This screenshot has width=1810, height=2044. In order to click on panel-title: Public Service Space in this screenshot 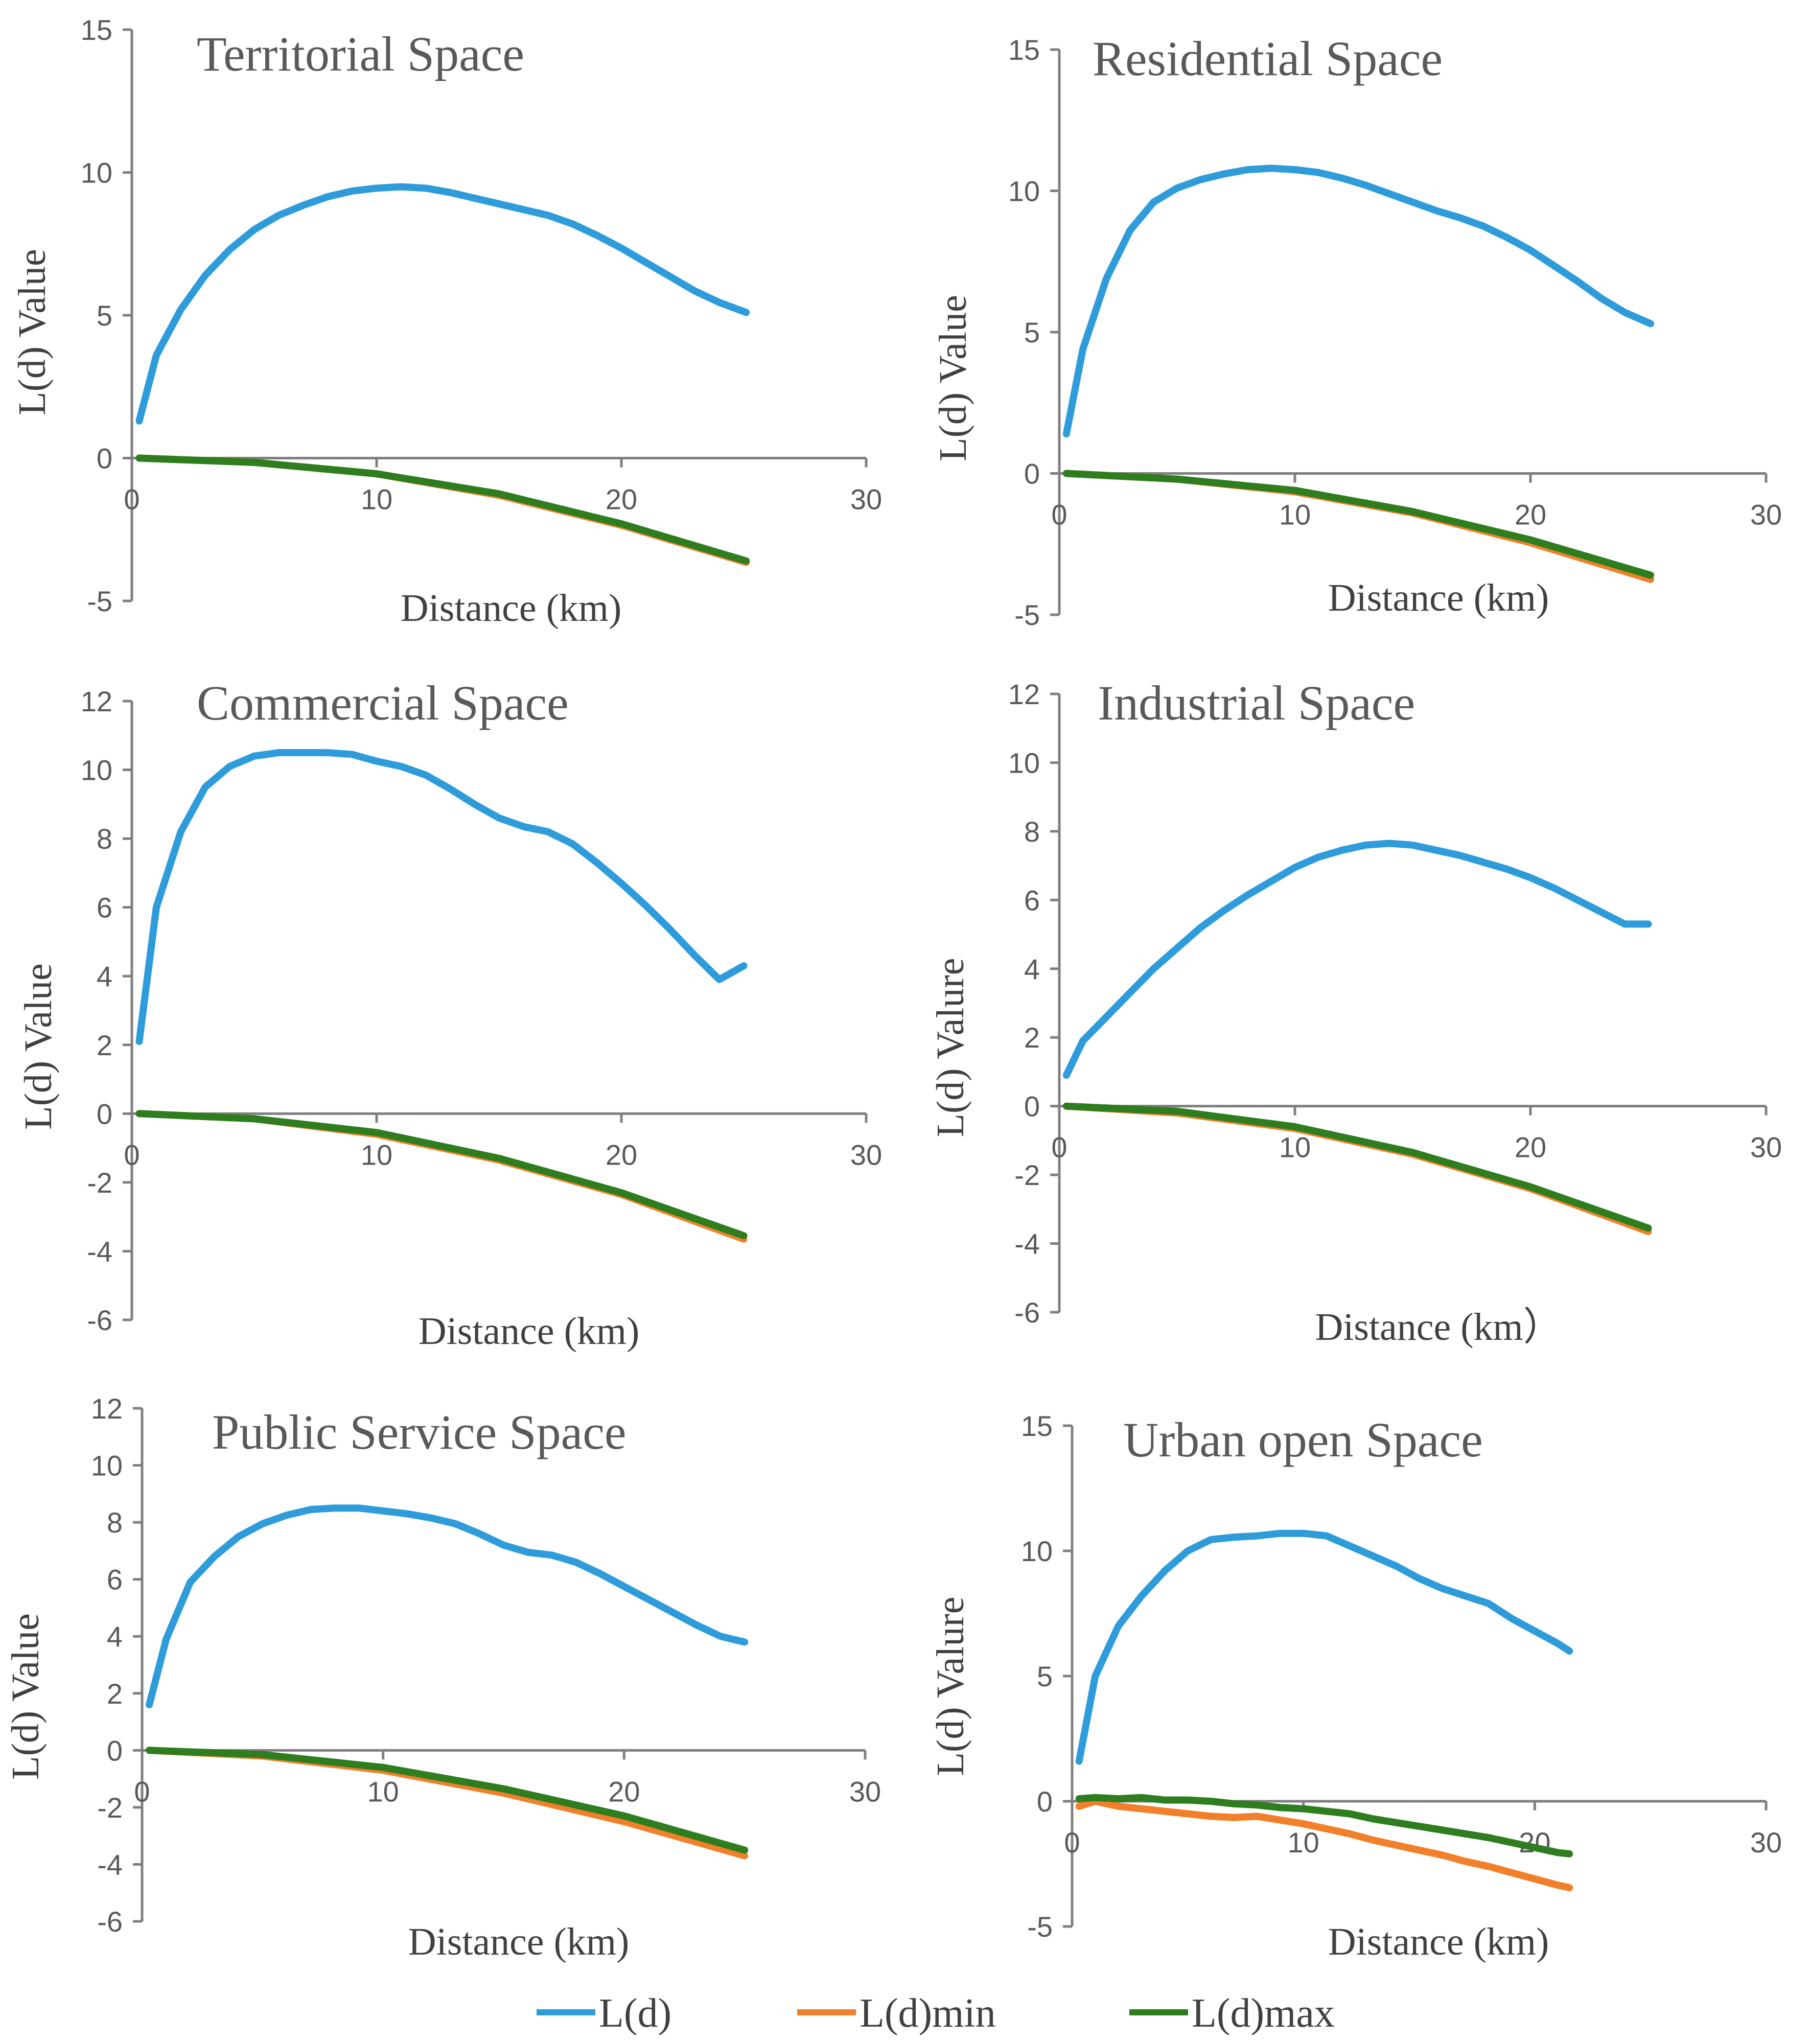, I will do `click(419, 1432)`.